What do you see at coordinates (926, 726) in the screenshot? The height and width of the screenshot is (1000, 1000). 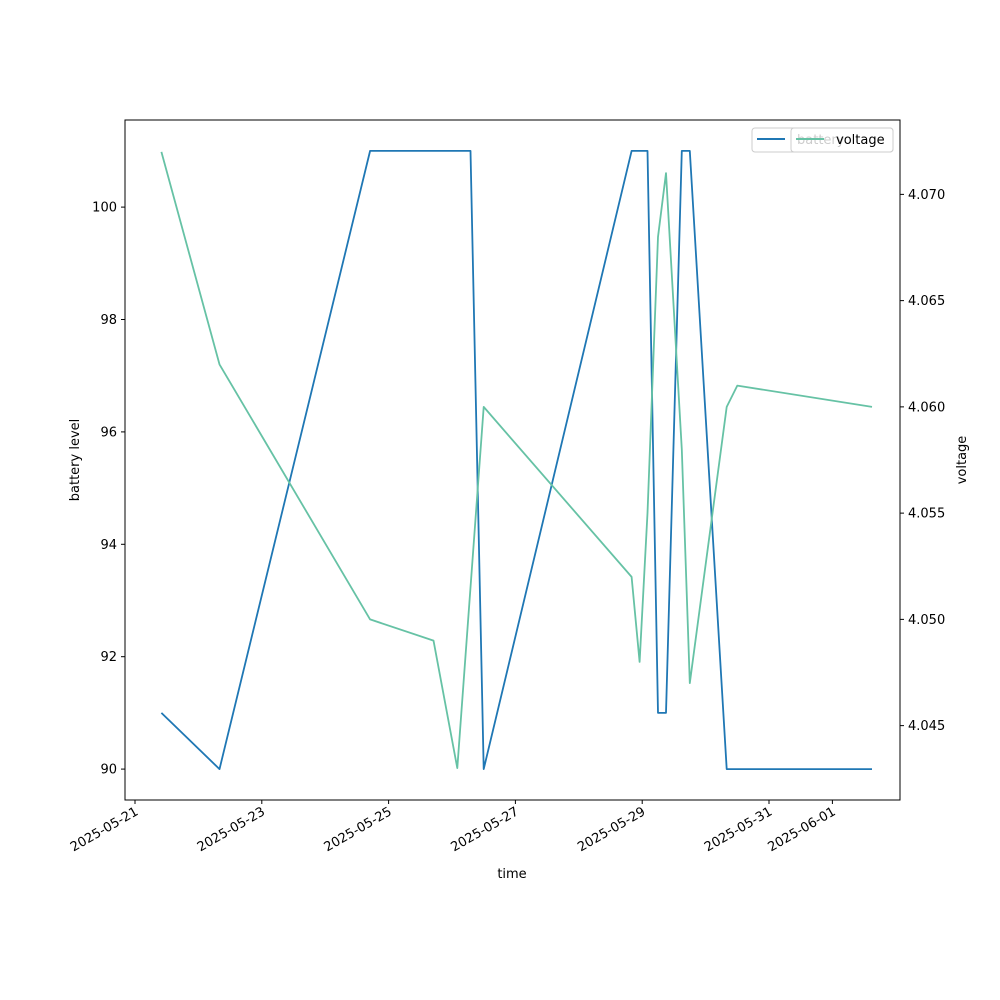 I see `y-right-tick-label: 4.045` at bounding box center [926, 726].